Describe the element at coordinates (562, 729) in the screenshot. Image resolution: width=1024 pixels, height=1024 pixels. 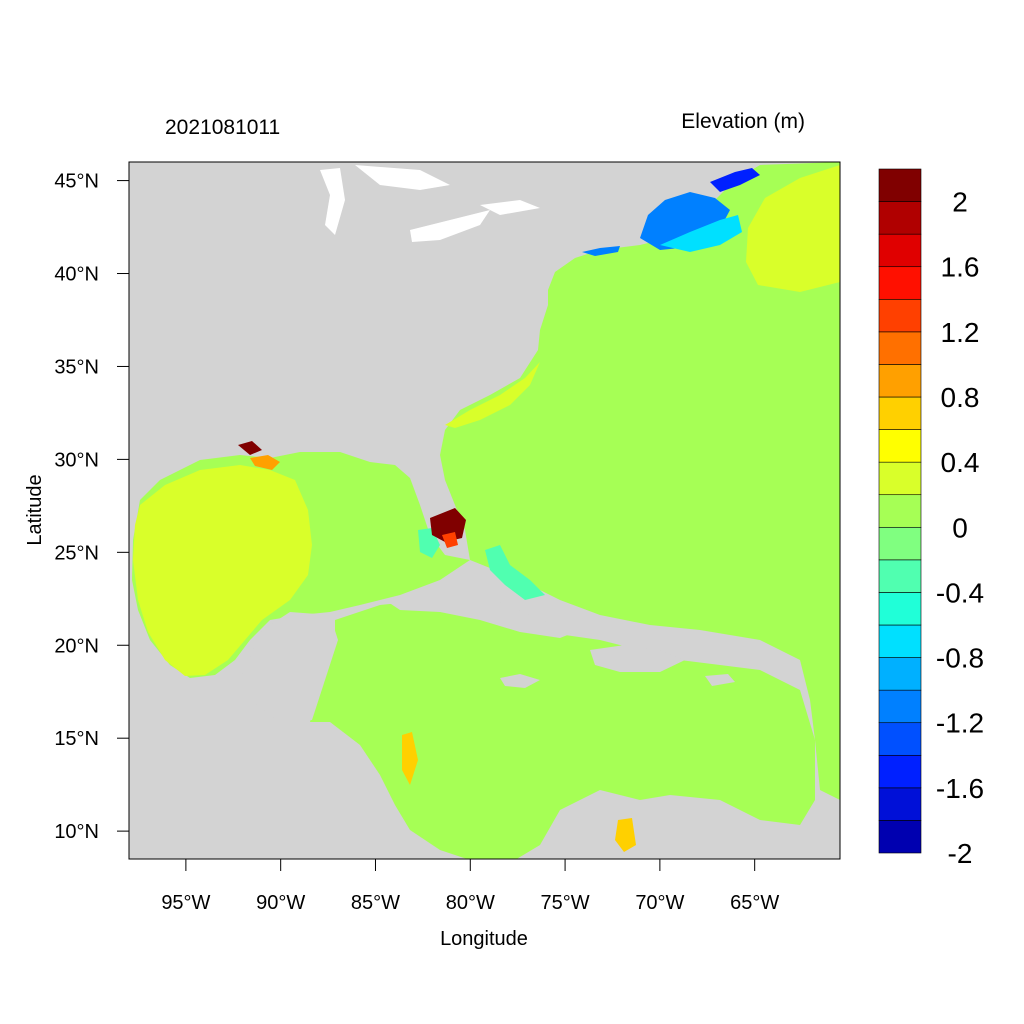
I see `caribbean-sea` at that location.